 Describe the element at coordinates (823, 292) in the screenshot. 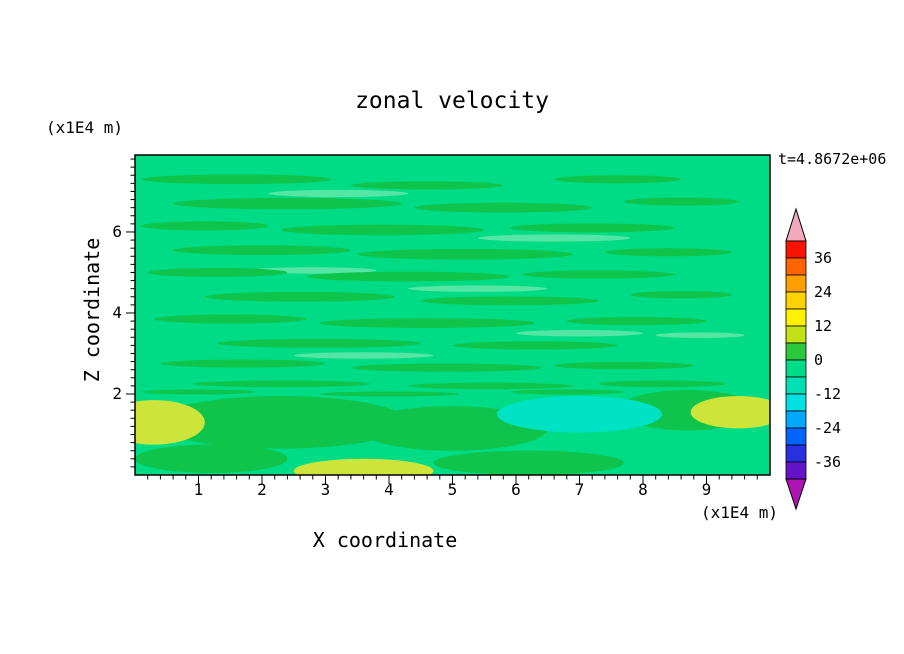

I see `svg-text: 24` at that location.